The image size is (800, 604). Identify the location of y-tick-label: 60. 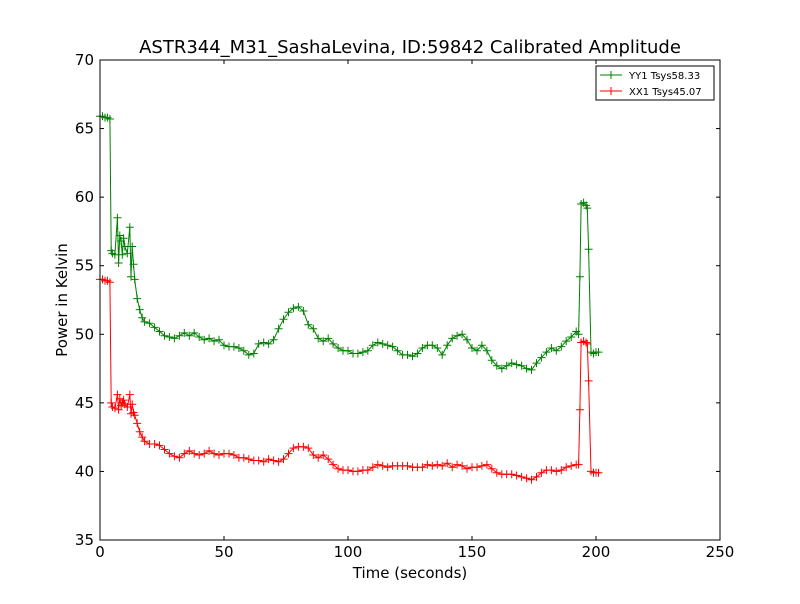
(84, 197).